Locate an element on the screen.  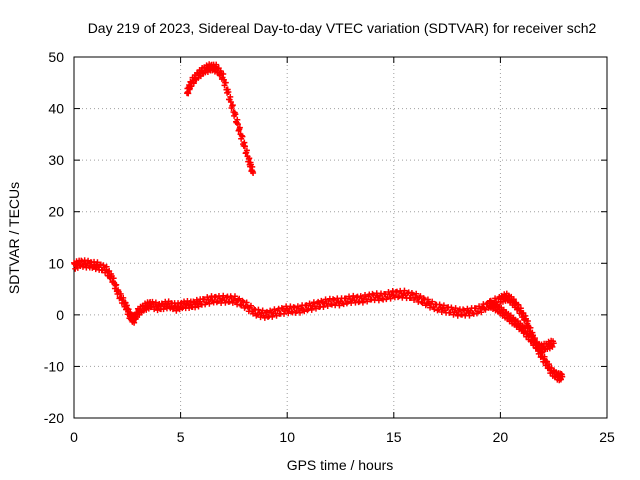
y-tick-label: -10 is located at coordinates (54, 366).